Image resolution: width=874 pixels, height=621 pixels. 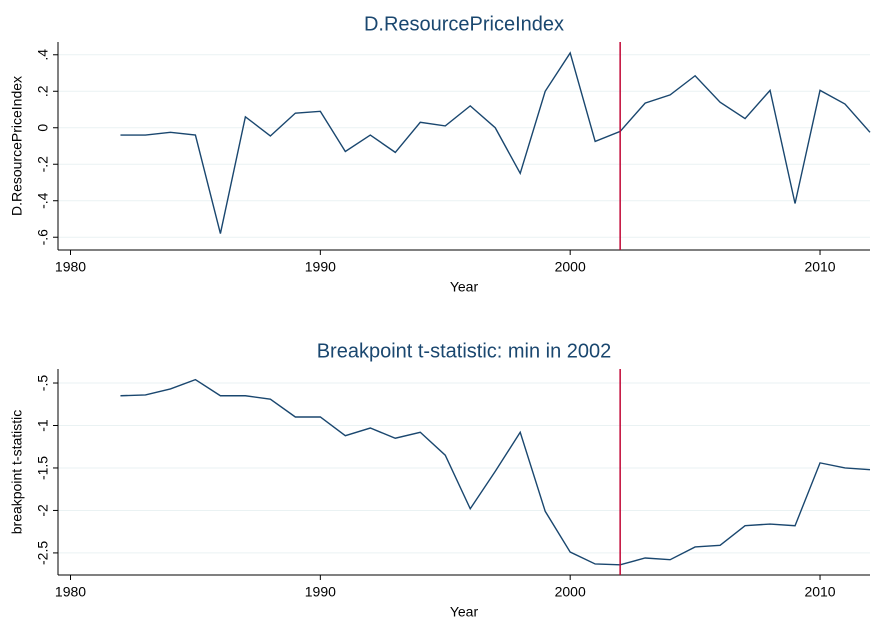 I want to click on y-tick-label: -2, so click(x=43, y=510).